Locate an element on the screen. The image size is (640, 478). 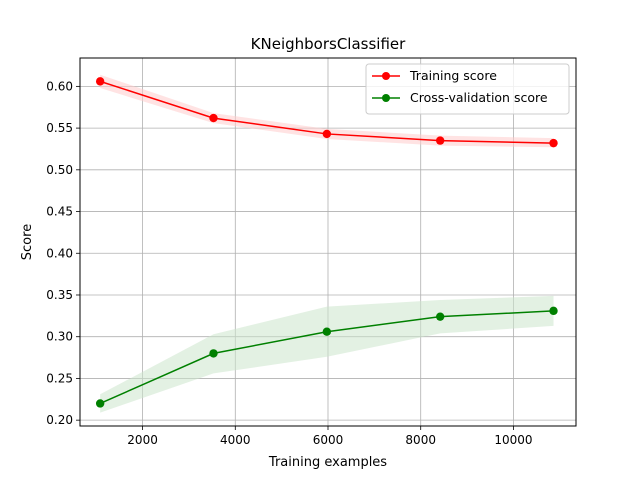
legend-label-training: Training score is located at coordinates (453, 75).